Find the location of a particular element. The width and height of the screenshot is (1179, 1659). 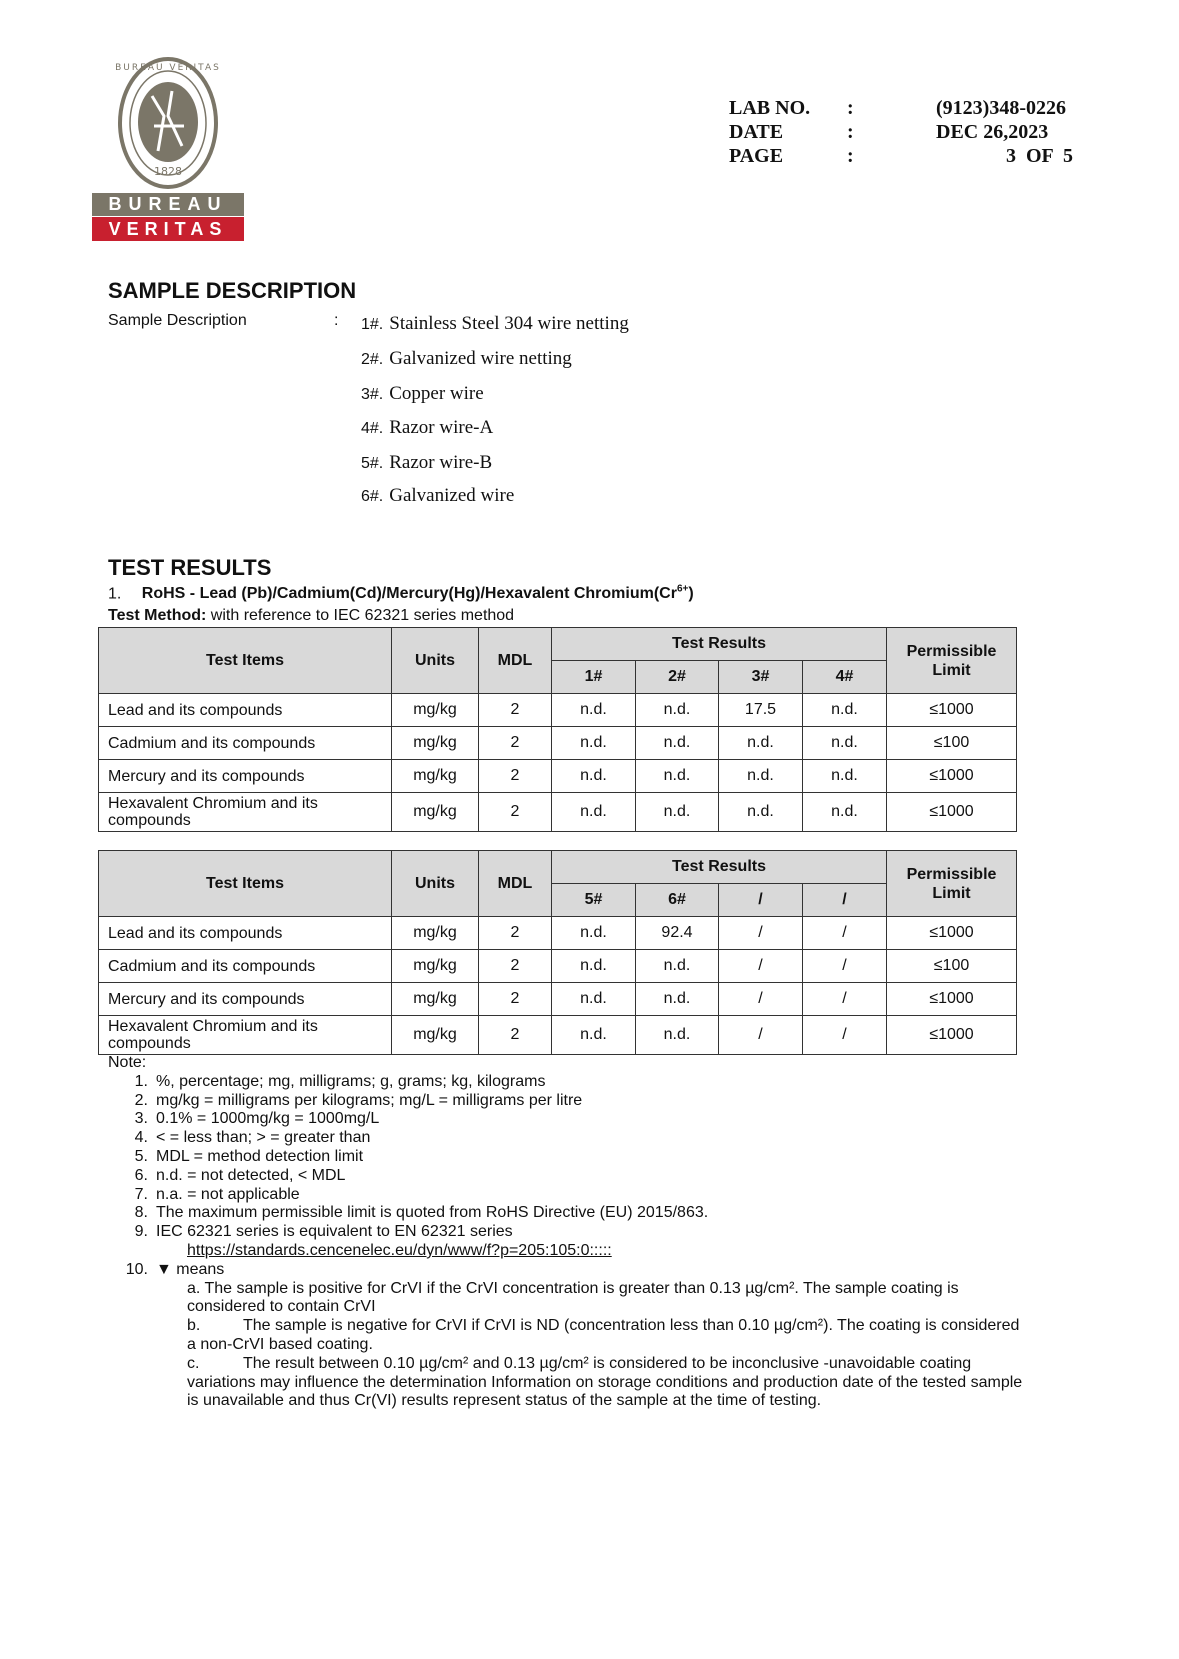

date-row: DATE : DEC 26,2023 is located at coordinates (902, 132).